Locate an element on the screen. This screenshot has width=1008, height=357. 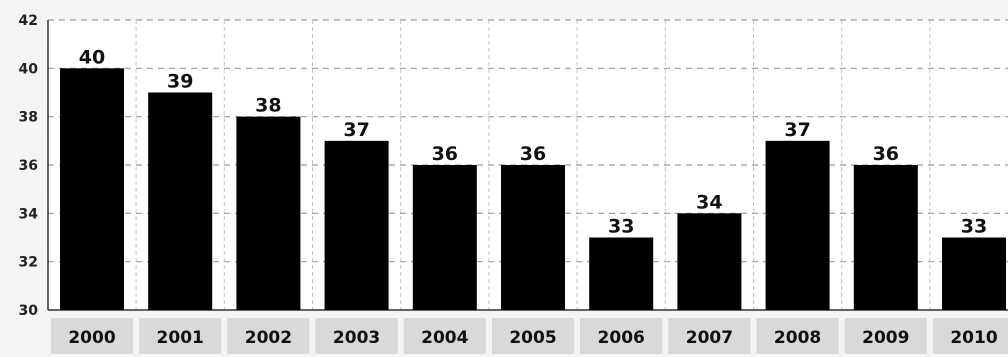
x-tick-label: 2007 is located at coordinates (709, 338).